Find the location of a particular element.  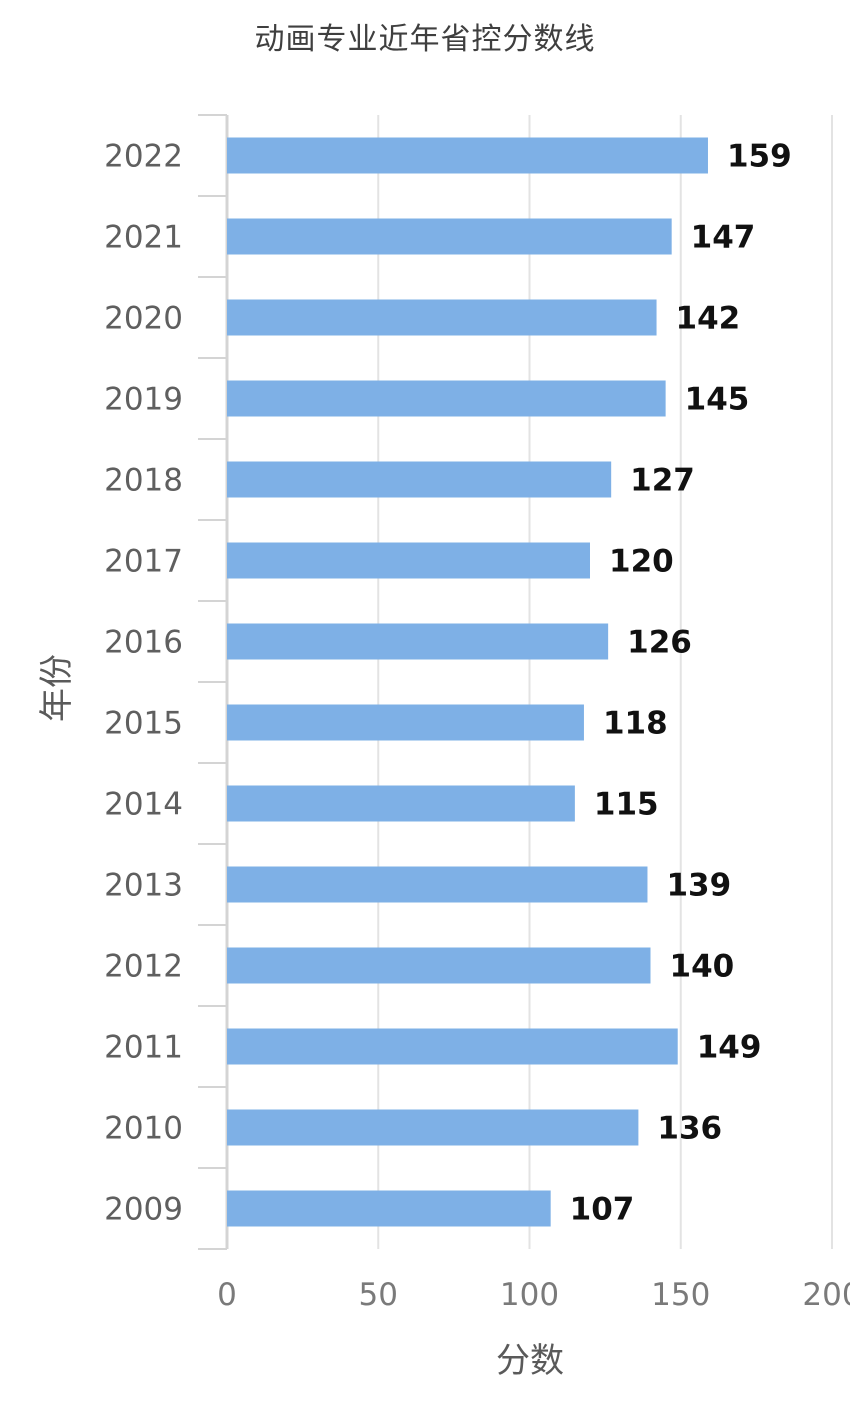

x-tick-label: 100 is located at coordinates (529, 1295).